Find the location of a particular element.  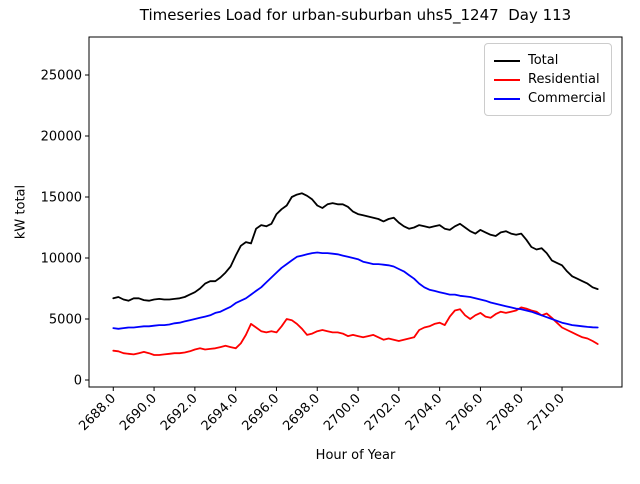

legend-line-residential is located at coordinates (507, 79).